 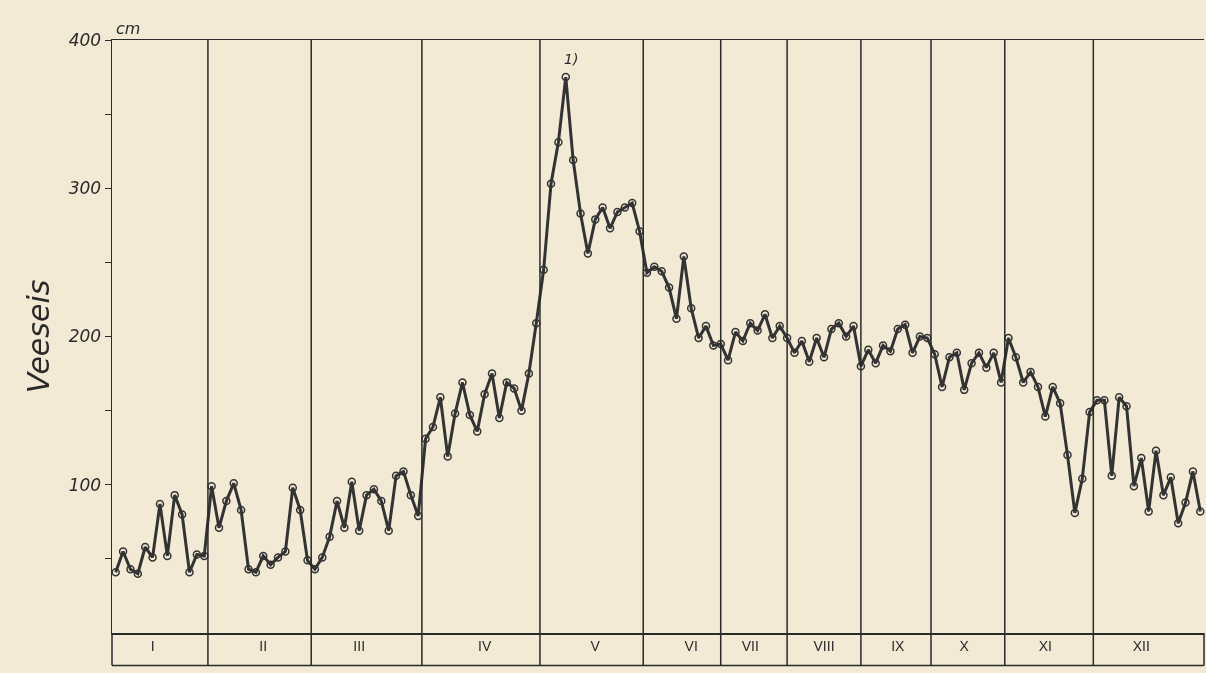 I want to click on y-tick-label: 200, so click(x=85, y=336).